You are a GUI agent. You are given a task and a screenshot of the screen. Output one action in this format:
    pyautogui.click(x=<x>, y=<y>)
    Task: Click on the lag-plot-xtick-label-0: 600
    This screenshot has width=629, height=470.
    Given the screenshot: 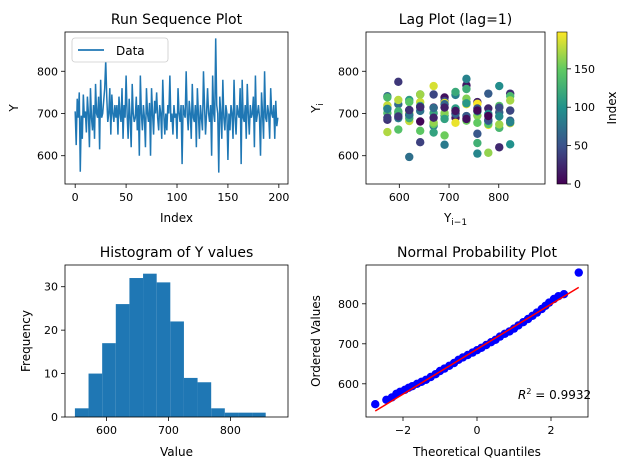 What is the action you would take?
    pyautogui.click(x=399, y=197)
    